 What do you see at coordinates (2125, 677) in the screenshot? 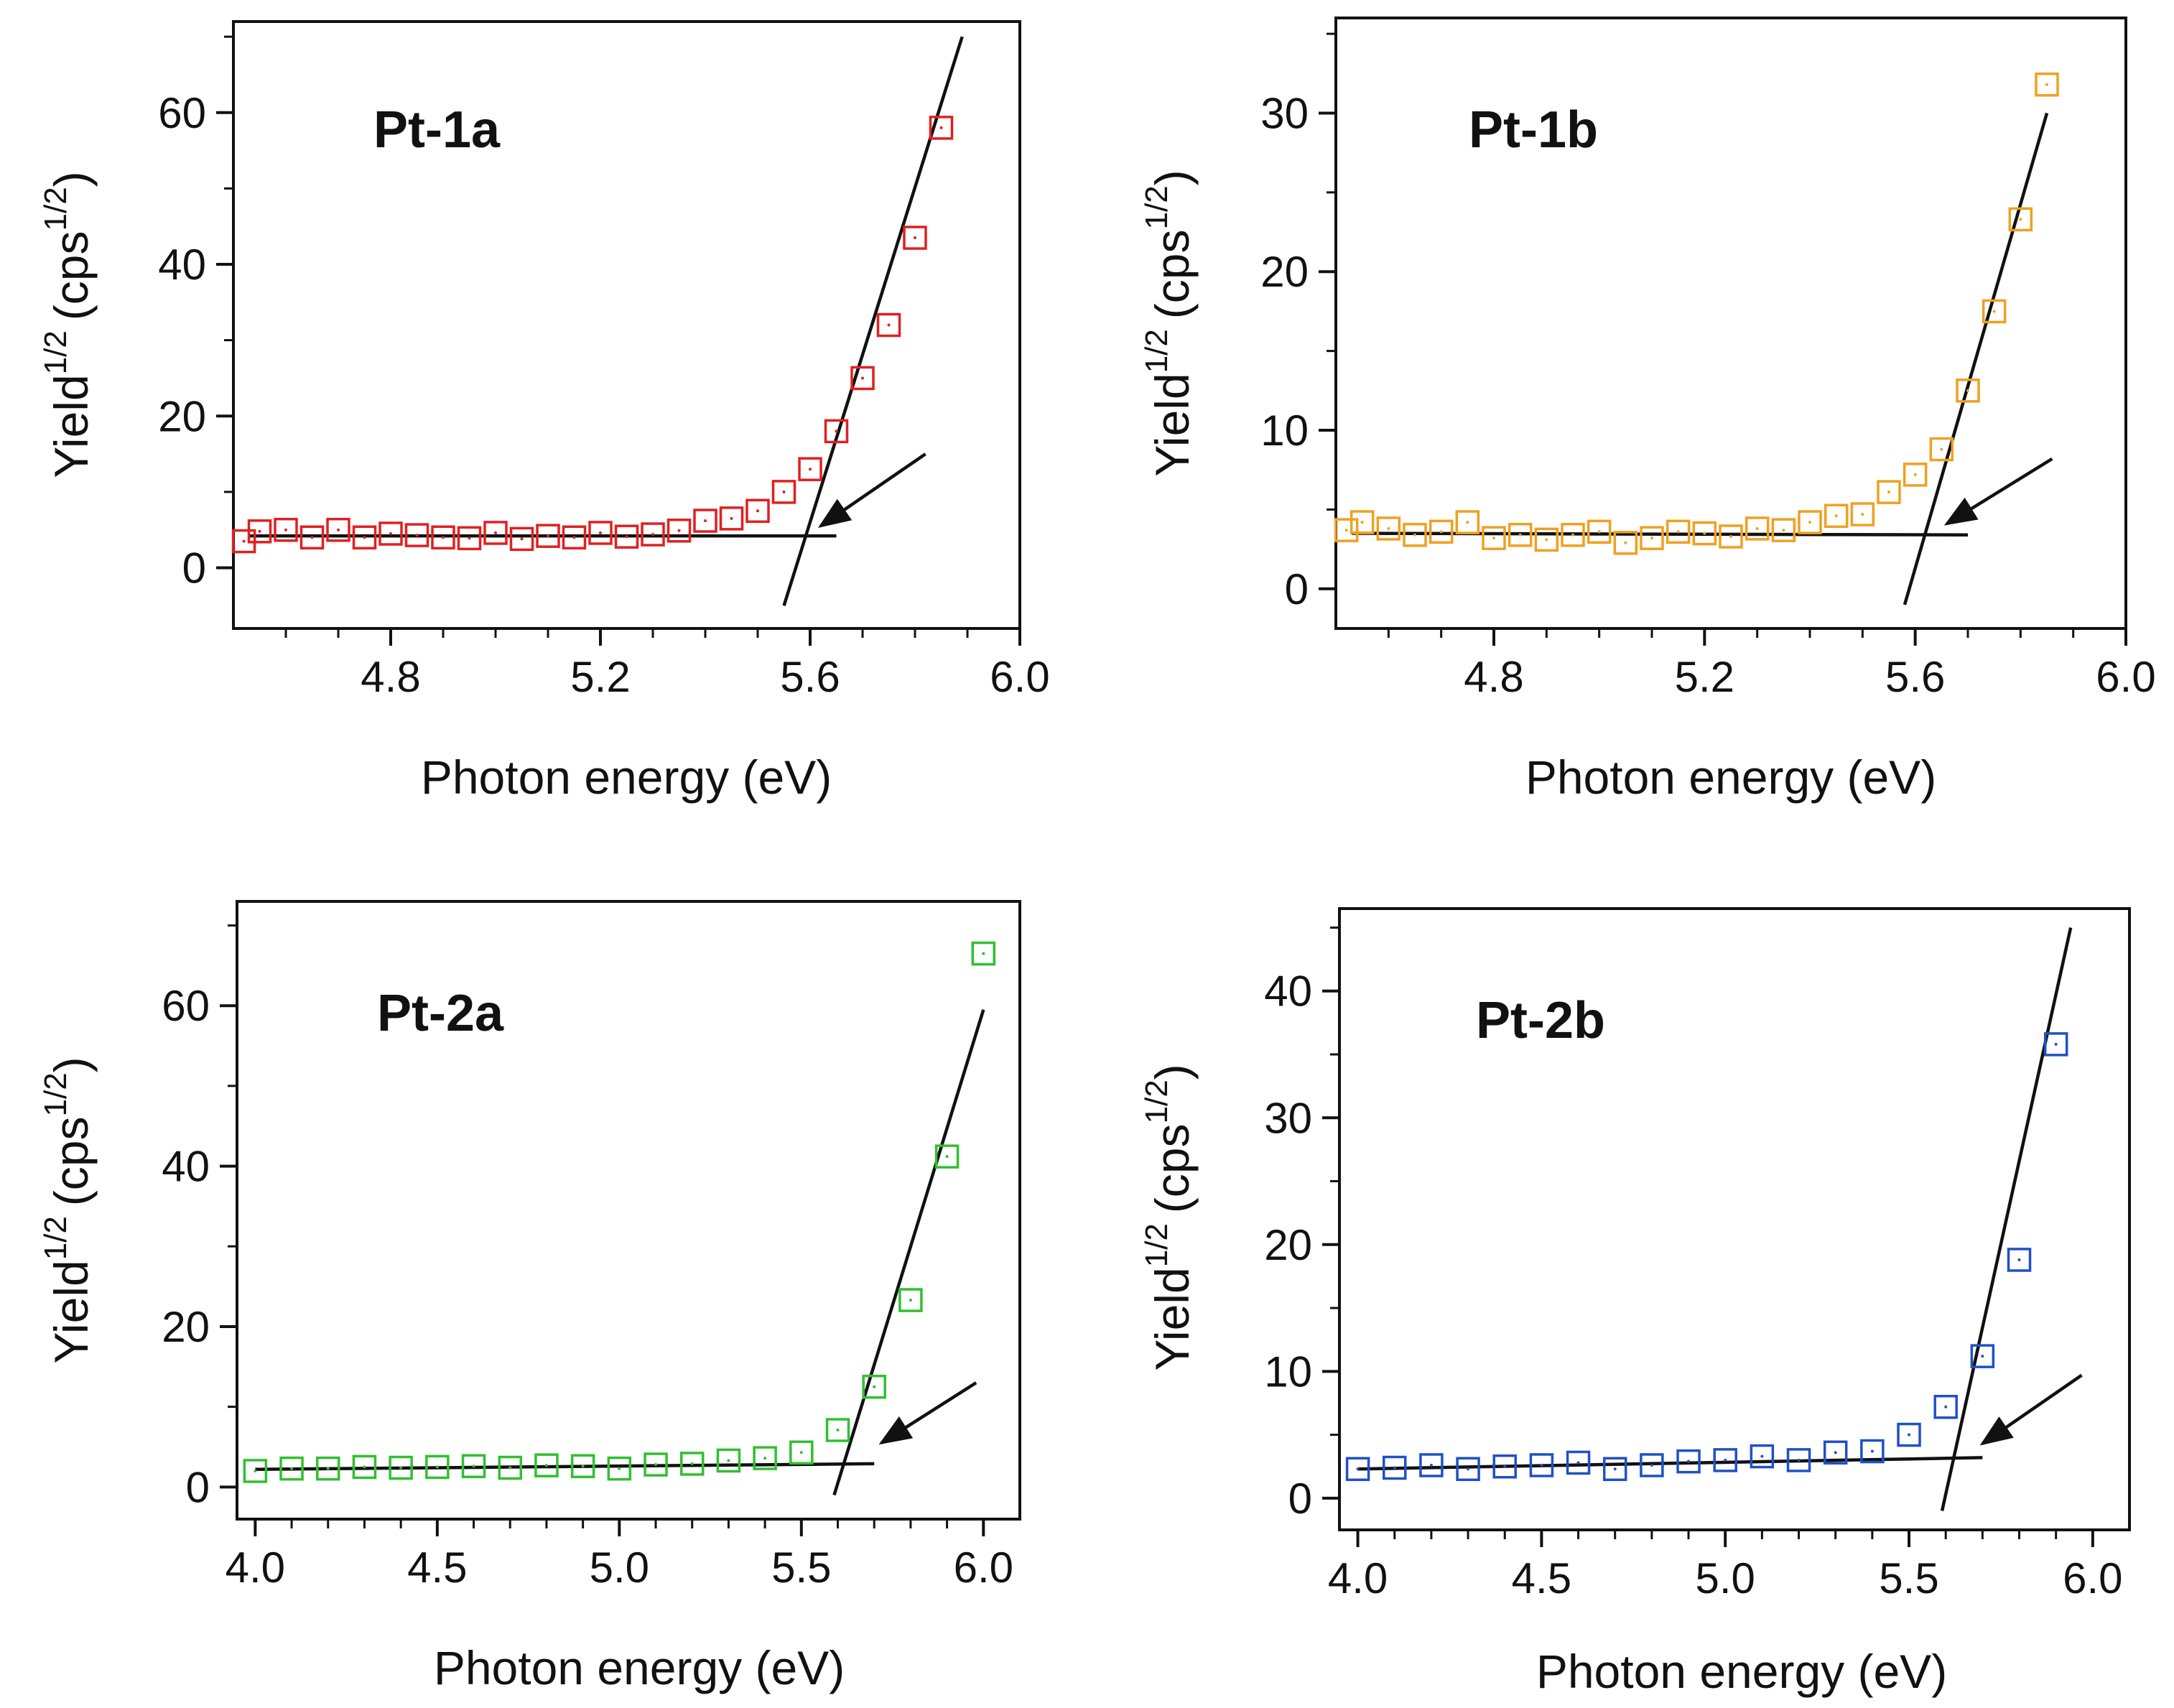
I see `x-tick-label: 6.0` at bounding box center [2125, 677].